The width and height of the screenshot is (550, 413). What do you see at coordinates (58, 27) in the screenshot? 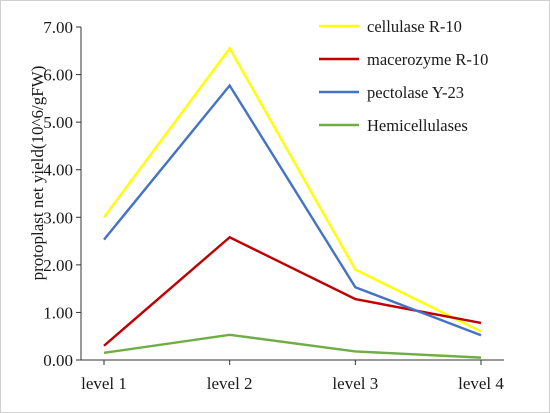
I see `y-tick-label: 7.00` at bounding box center [58, 27].